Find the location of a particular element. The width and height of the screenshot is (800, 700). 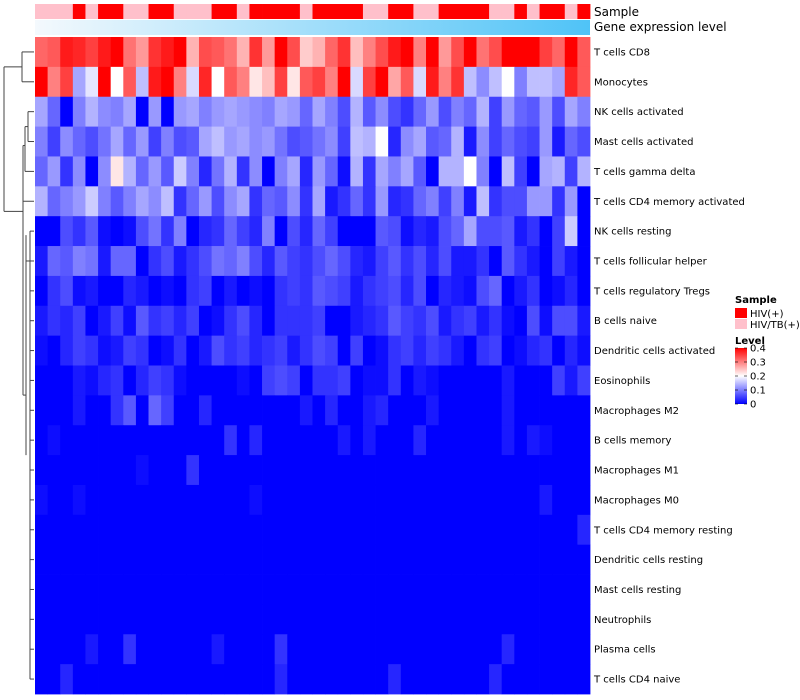

legend-label-hiv-tb: HIV/TB(+) is located at coordinates (775, 325).